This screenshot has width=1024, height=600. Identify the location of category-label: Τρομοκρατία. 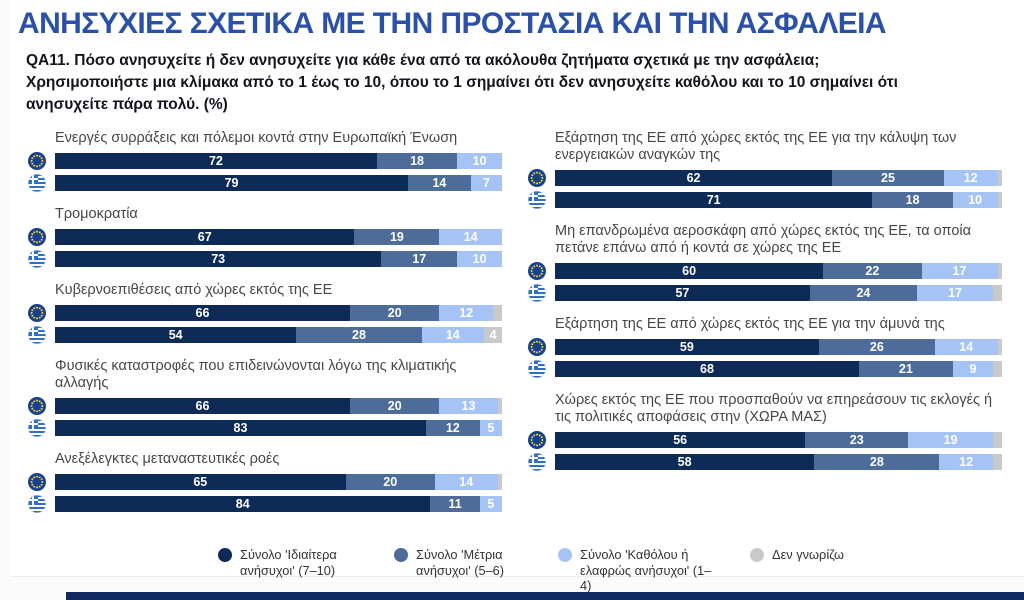
(96, 214).